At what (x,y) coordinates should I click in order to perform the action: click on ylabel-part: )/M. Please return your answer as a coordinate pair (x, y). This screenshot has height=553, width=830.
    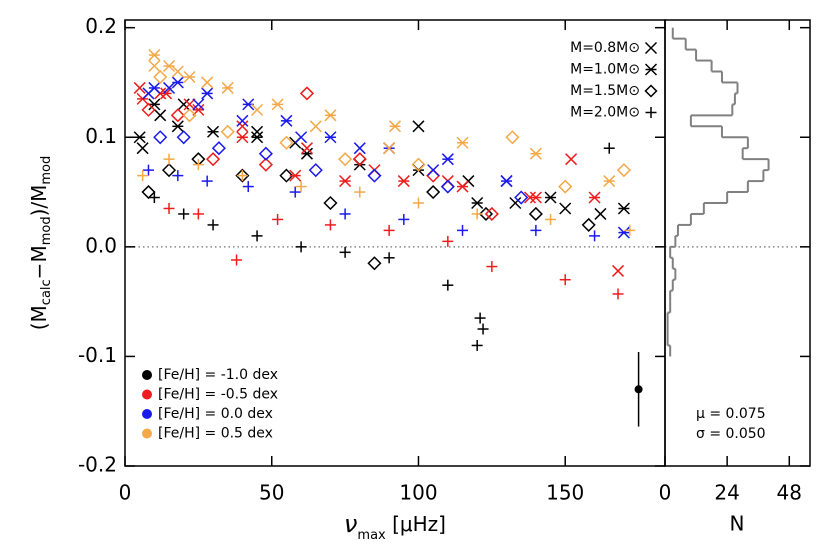
    Looking at the image, I should click on (39, 201).